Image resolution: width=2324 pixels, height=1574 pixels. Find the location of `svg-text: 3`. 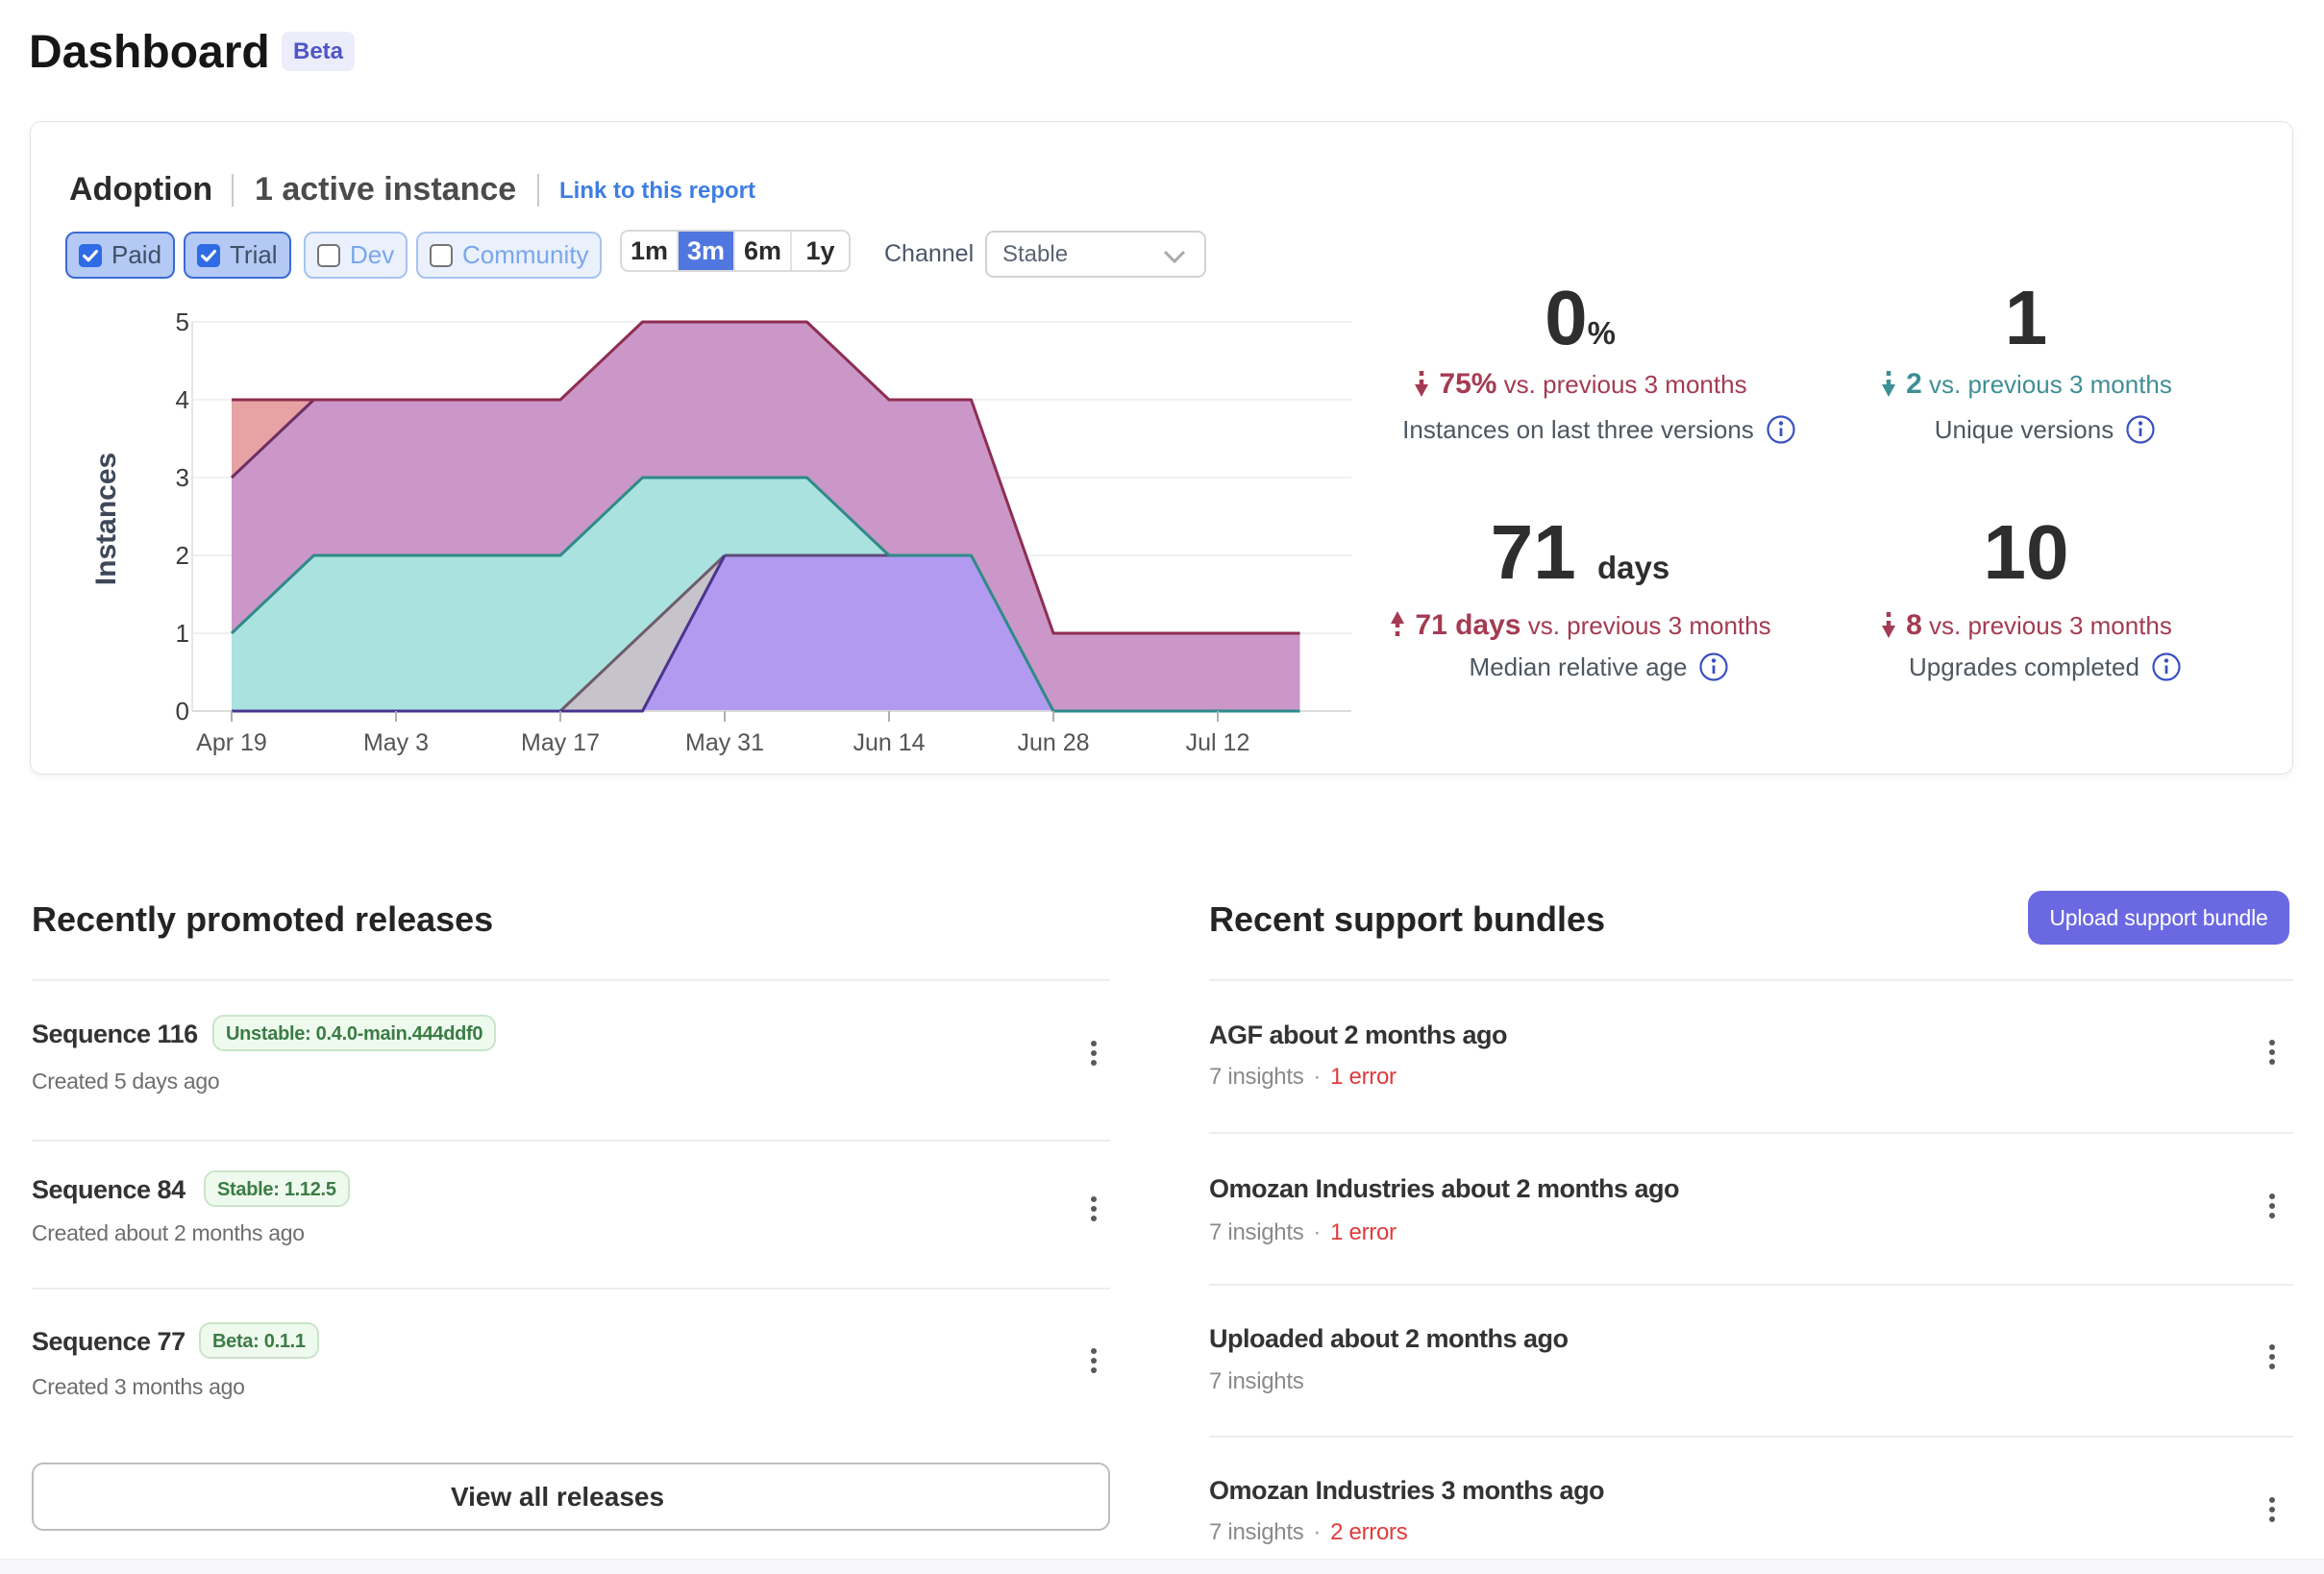

svg-text: 3 is located at coordinates (182, 477).